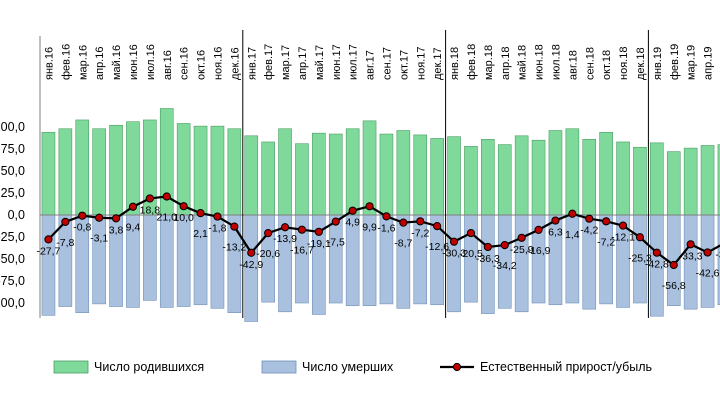 The image size is (720, 409). What do you see at coordinates (455, 63) in the screenshot?
I see `x-tick-label: янв.18` at bounding box center [455, 63].